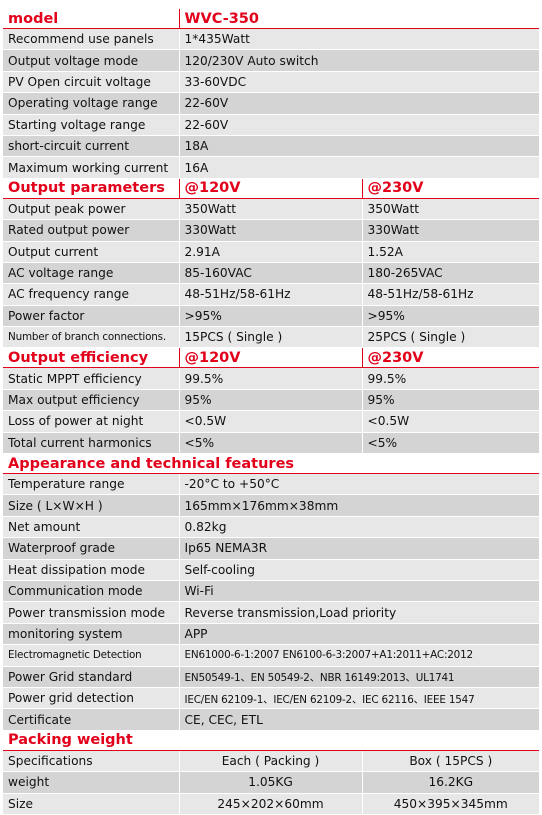 This screenshot has width=542, height=815. I want to click on value-230v: 350Watt, so click(450, 209).